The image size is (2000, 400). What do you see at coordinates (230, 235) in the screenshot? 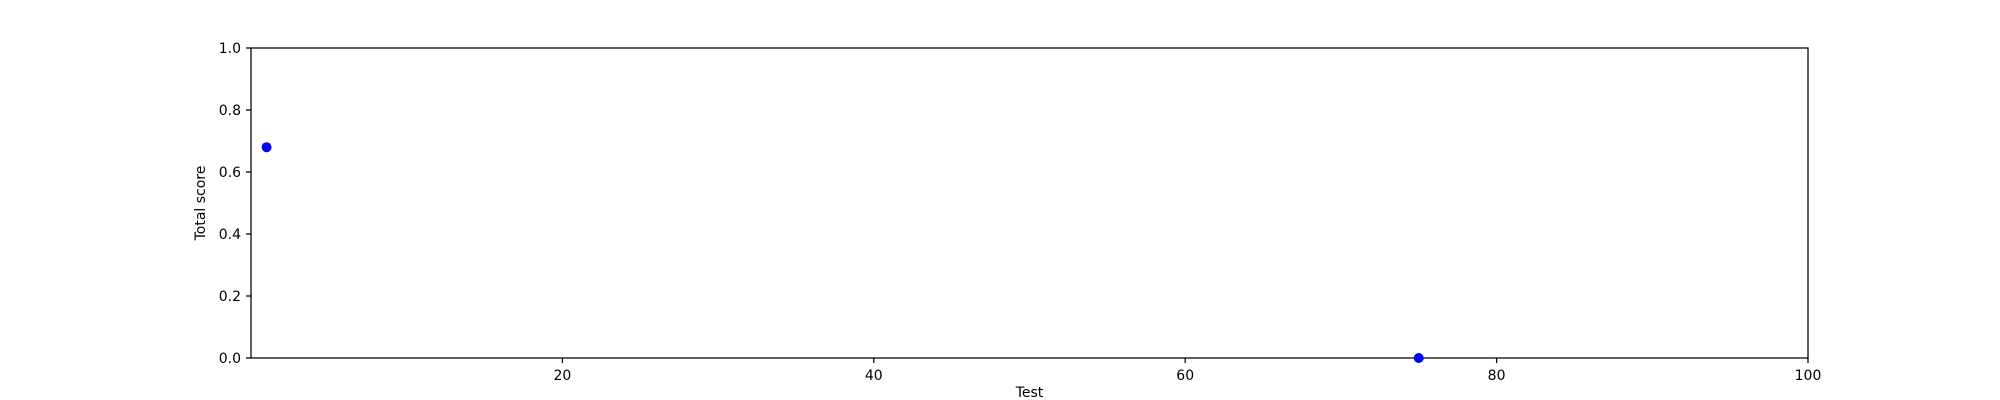
I see `y-tick-label: 0.4` at bounding box center [230, 235].